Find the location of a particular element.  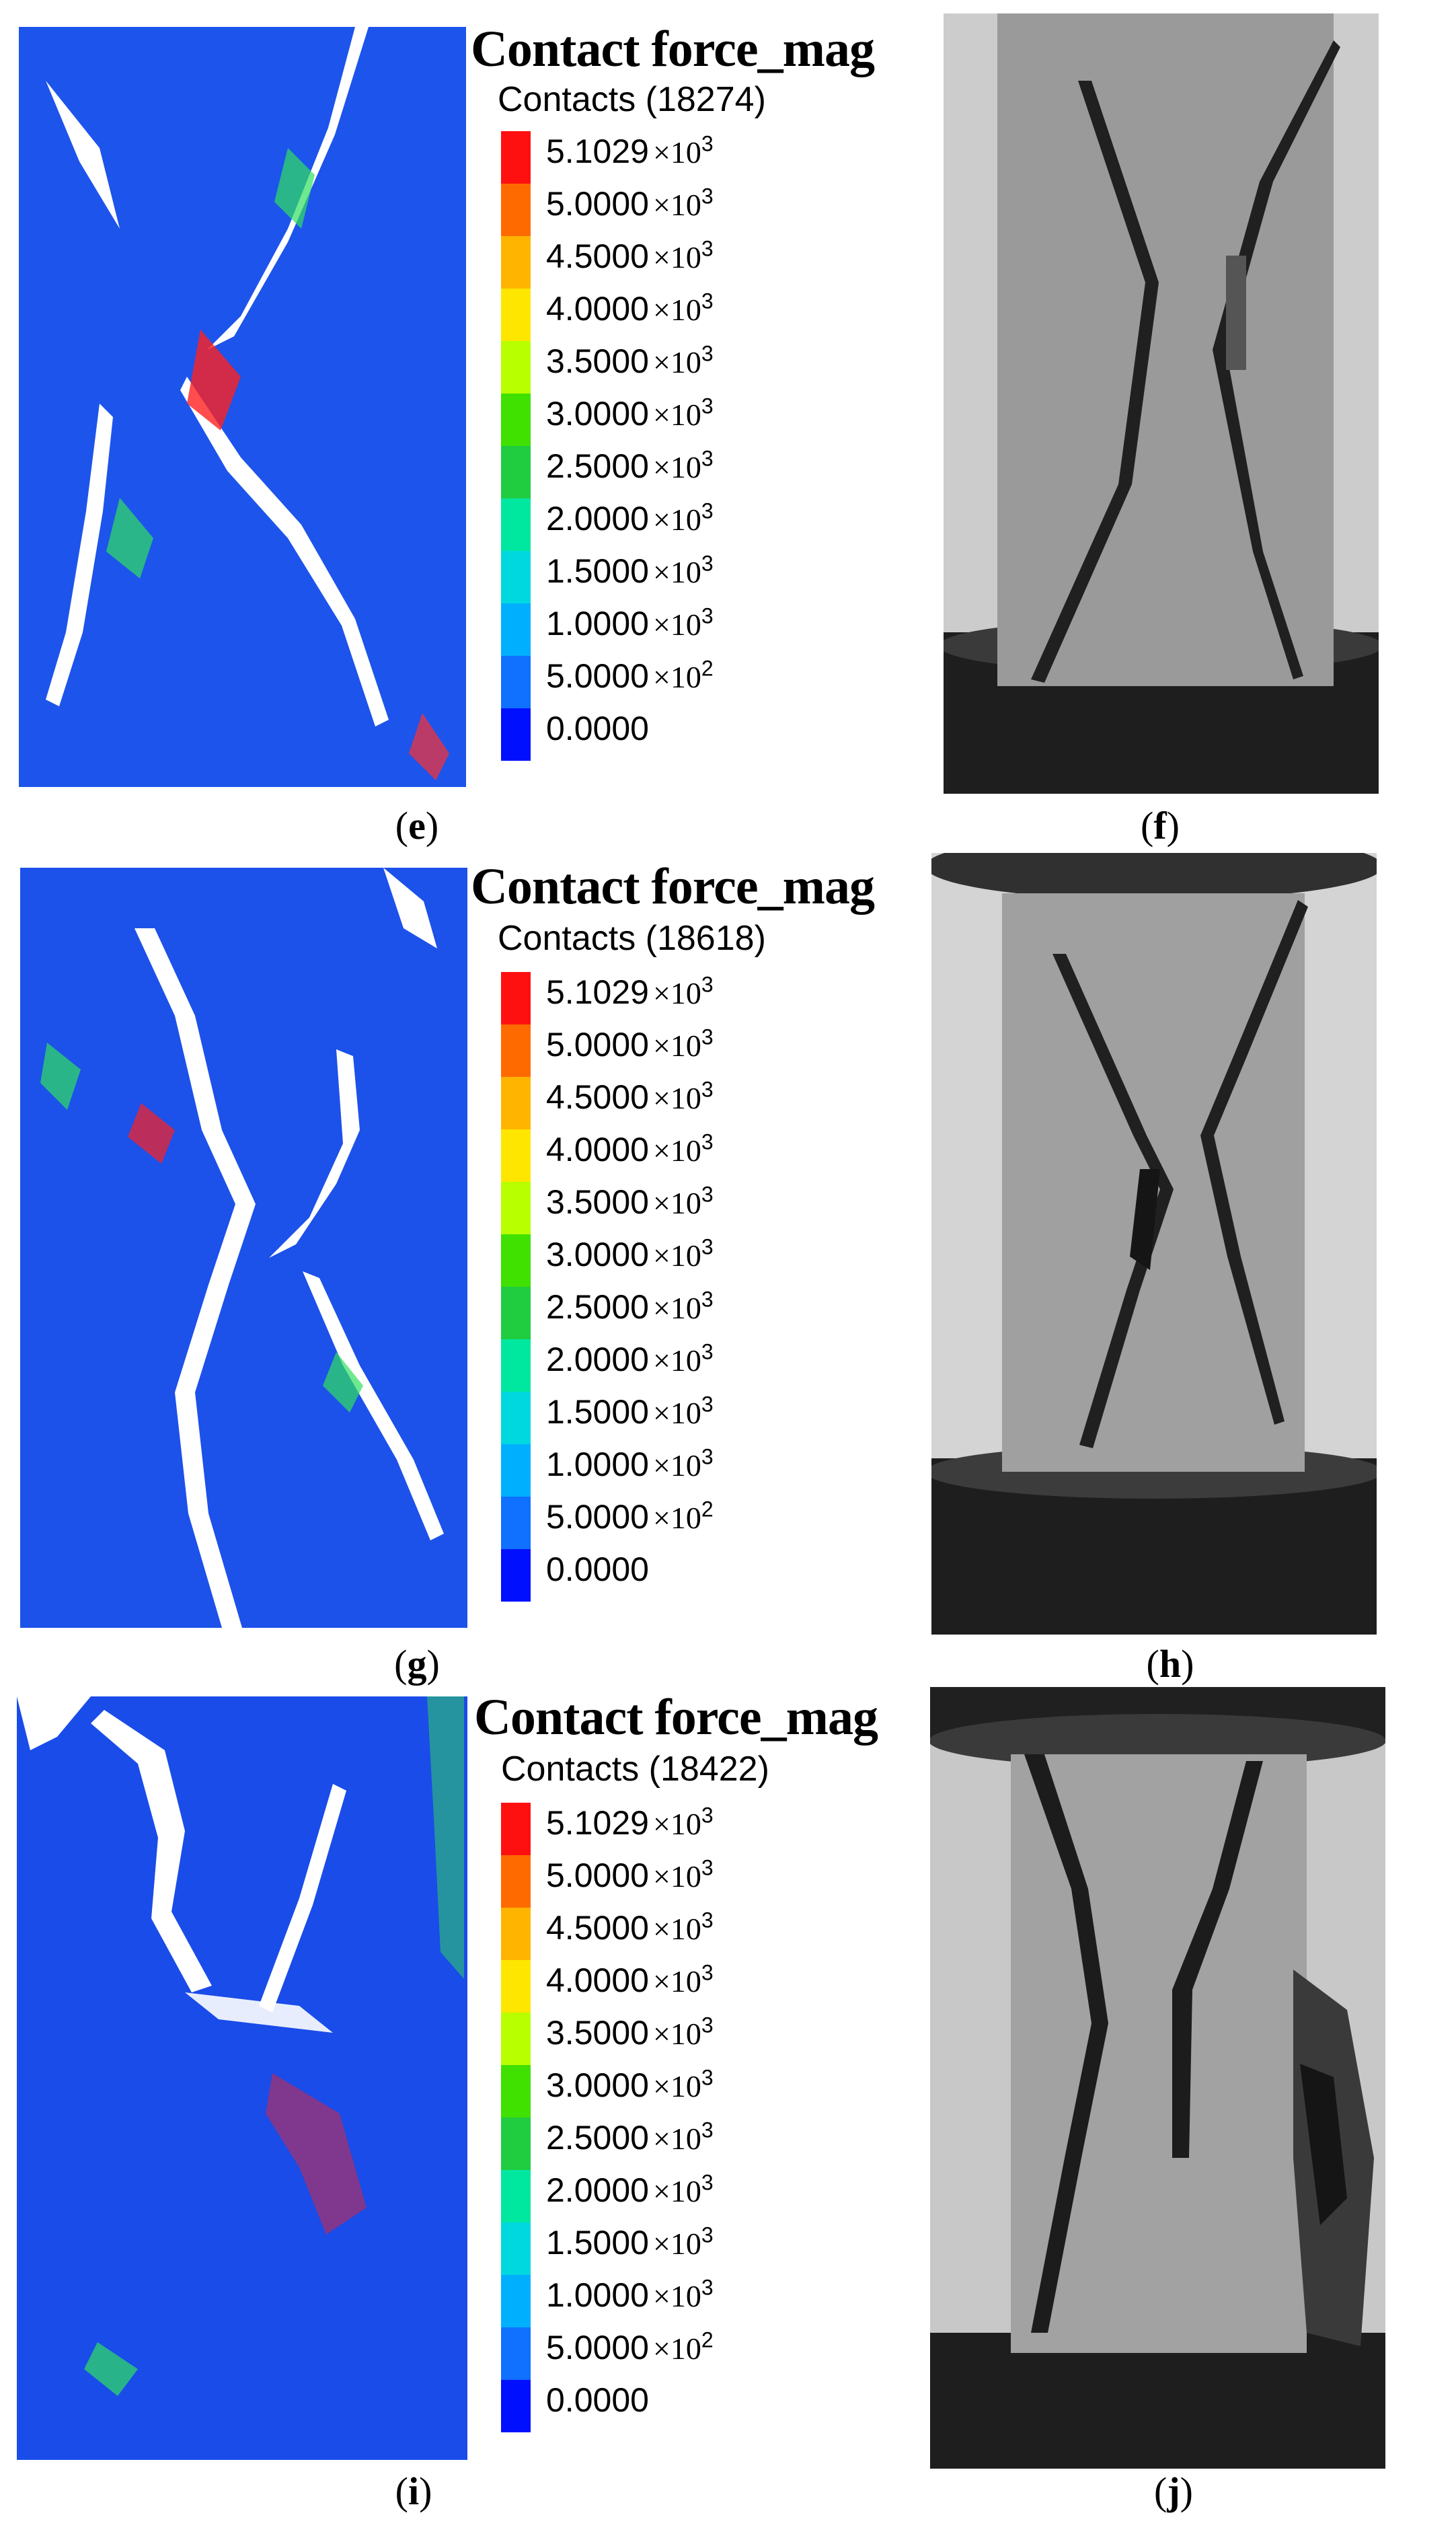

caption-g: (g) is located at coordinates (417, 1664).